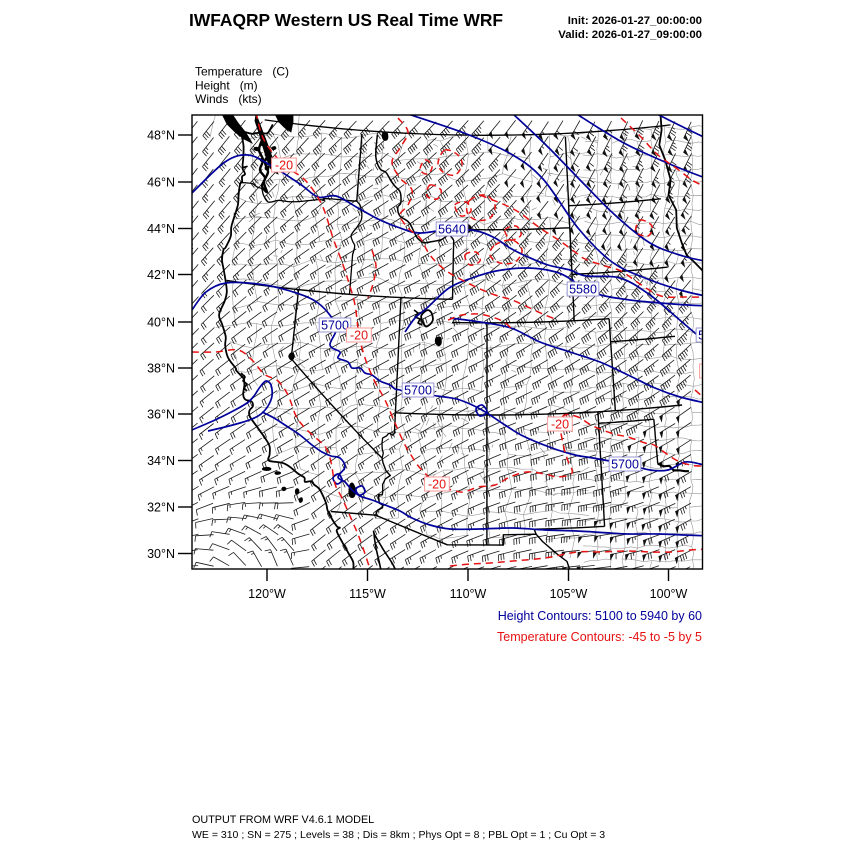 The image size is (850, 850). What do you see at coordinates (161, 275) in the screenshot?
I see `svg-text: 42°N` at bounding box center [161, 275].